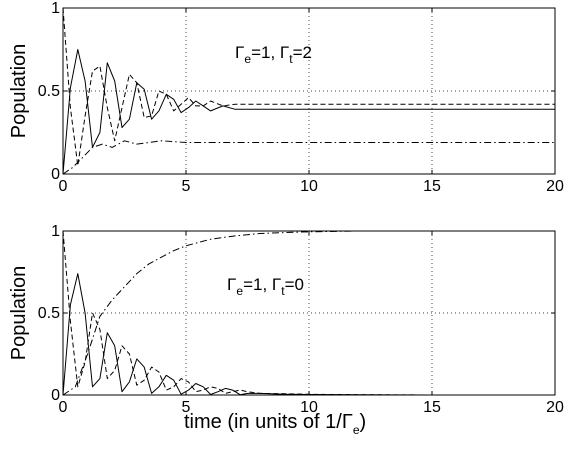 This screenshot has height=449, width=564. What do you see at coordinates (263, 422) in the screenshot?
I see `x-axis-label-text: time (in units of 1/` at bounding box center [263, 422].